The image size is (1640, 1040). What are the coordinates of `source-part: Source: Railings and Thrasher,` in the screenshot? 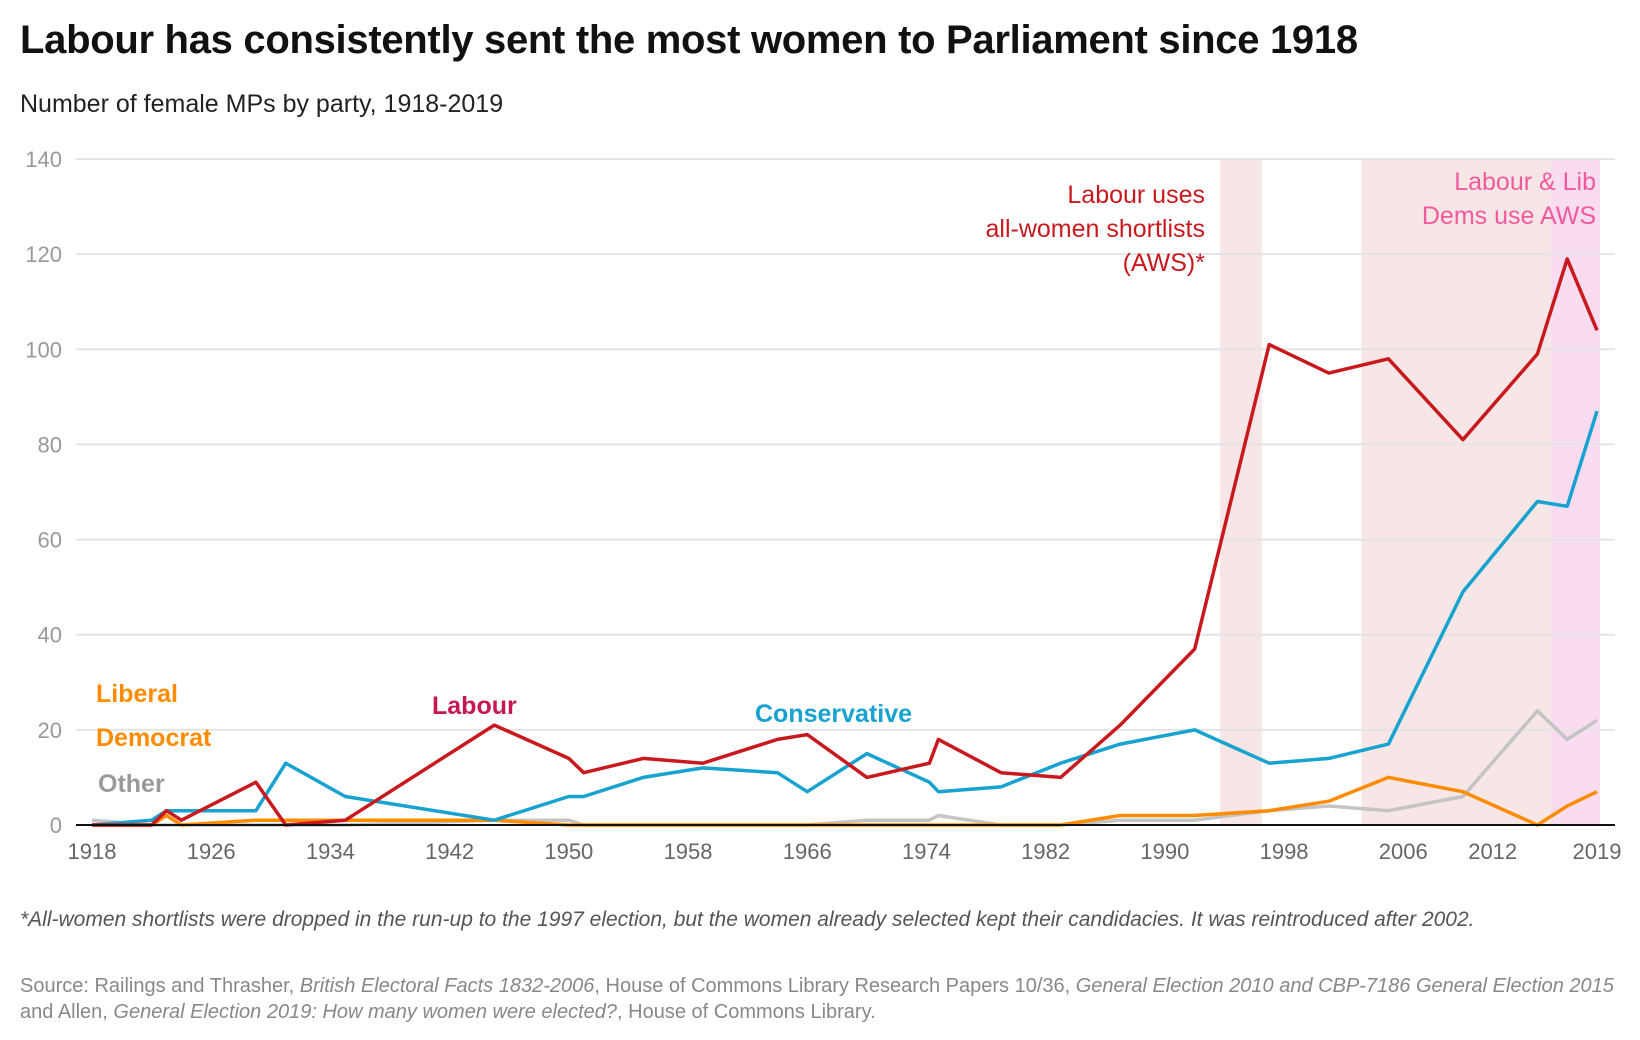 It's located at (160, 986).